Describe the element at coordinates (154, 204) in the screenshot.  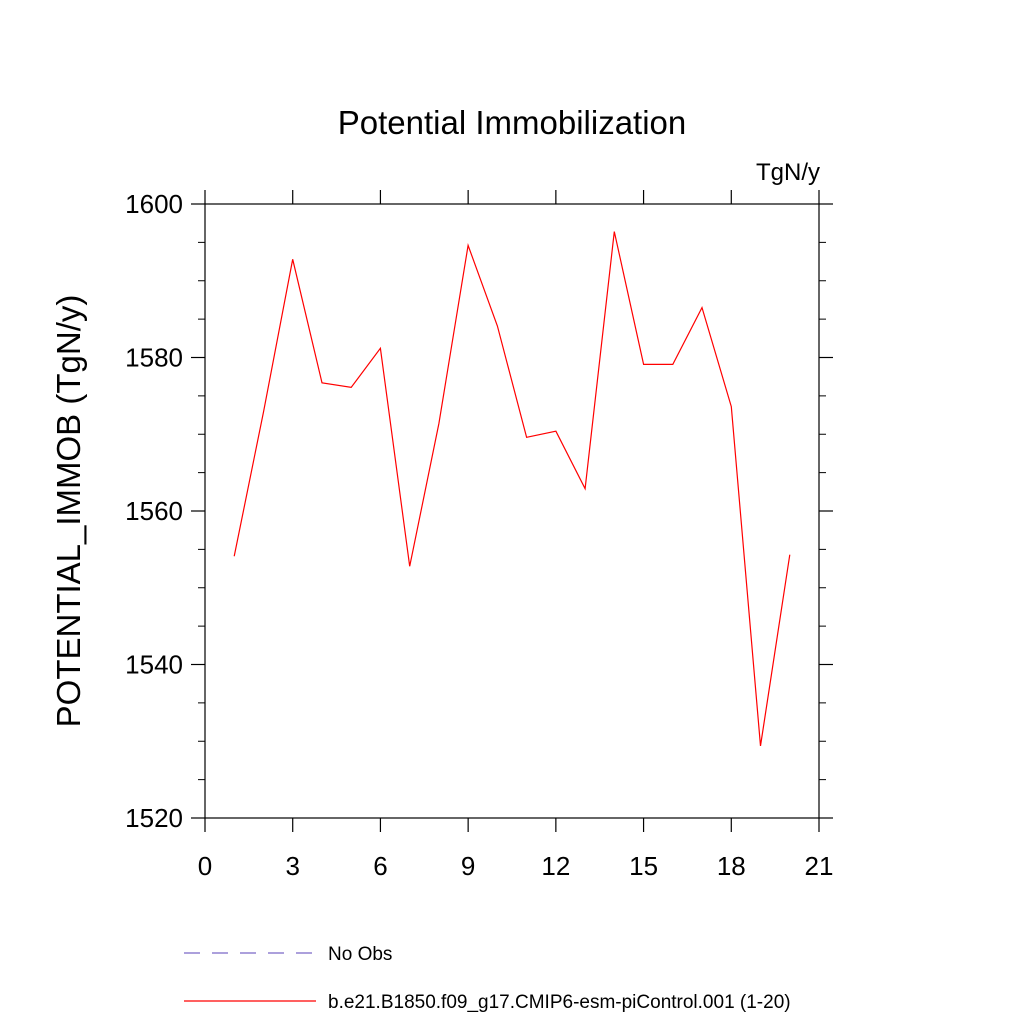
I see `y-tick-label: 1600` at that location.